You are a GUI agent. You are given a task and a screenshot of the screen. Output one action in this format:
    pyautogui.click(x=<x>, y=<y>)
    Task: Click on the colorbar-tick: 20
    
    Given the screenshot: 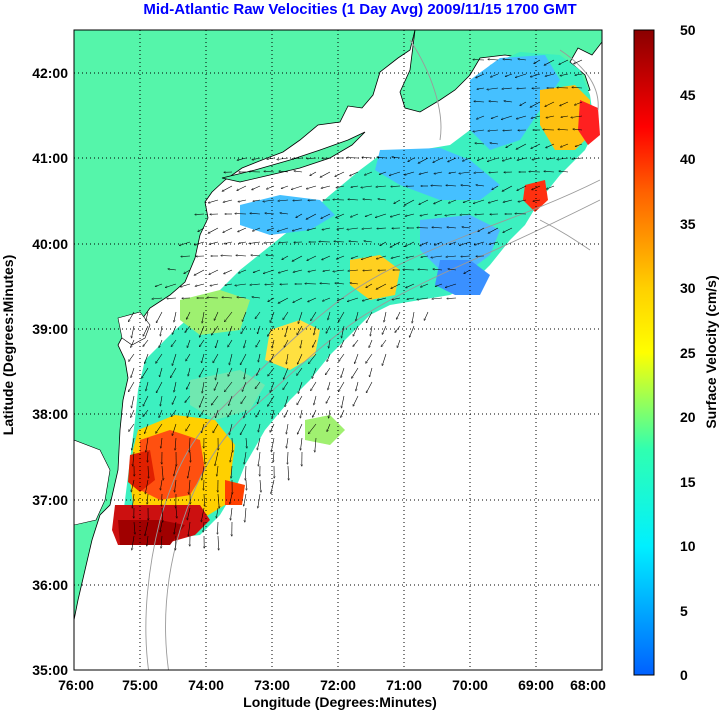 What is the action you would take?
    pyautogui.click(x=688, y=417)
    